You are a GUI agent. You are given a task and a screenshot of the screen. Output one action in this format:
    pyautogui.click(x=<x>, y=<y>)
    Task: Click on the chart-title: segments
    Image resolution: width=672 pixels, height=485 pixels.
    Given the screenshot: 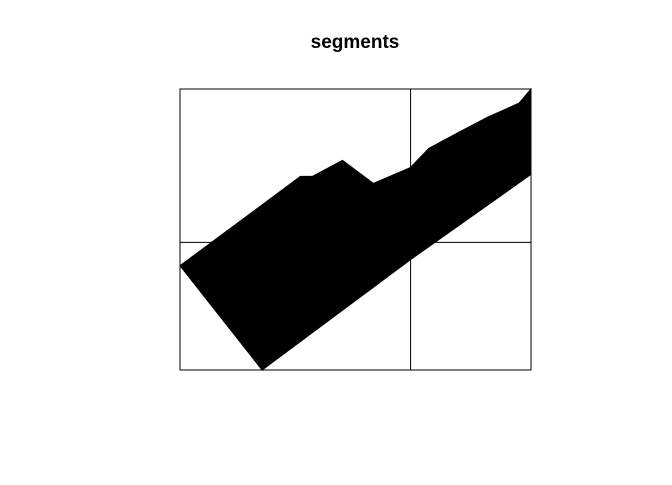 What is the action you would take?
    pyautogui.click(x=355, y=42)
    